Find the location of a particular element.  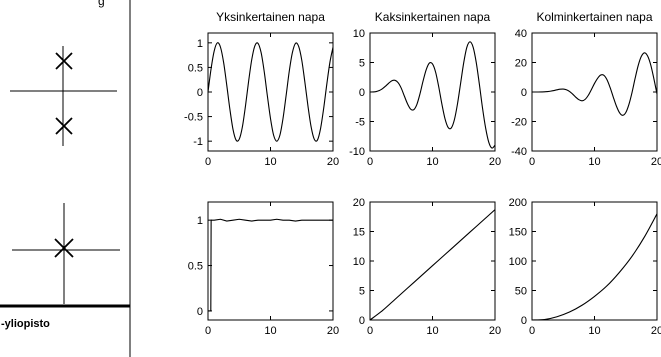

y-tick-label: 15 is located at coordinates (359, 233).